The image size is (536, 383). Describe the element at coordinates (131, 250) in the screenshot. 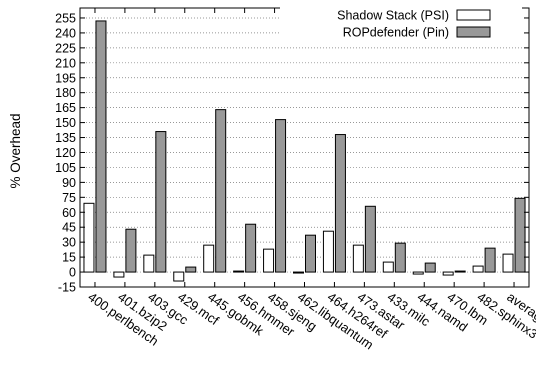

I see `bar-ropdefender-401-bzip2` at that location.